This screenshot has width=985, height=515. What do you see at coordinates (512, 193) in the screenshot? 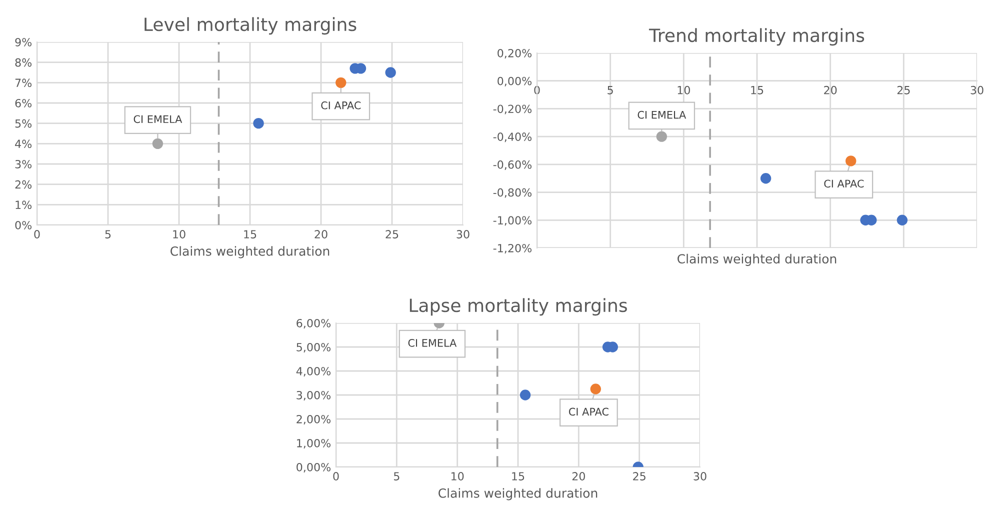
I see `y-tick-label: -0,80%` at bounding box center [512, 193].